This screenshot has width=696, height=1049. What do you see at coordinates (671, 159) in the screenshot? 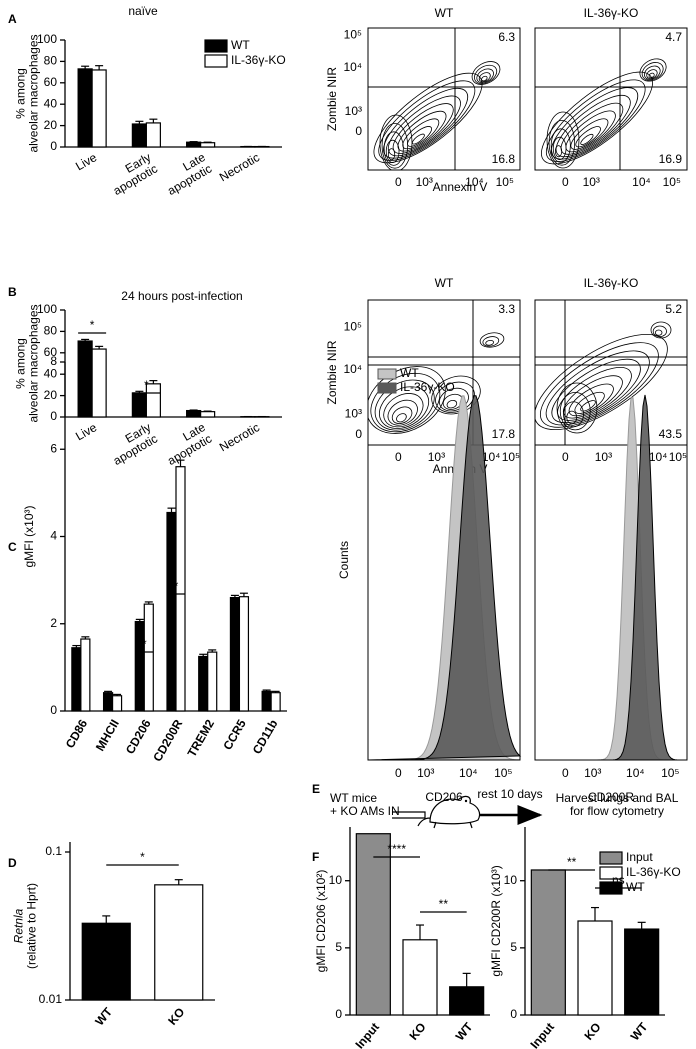
I see `quadrant-value: 16.9` at bounding box center [671, 159].